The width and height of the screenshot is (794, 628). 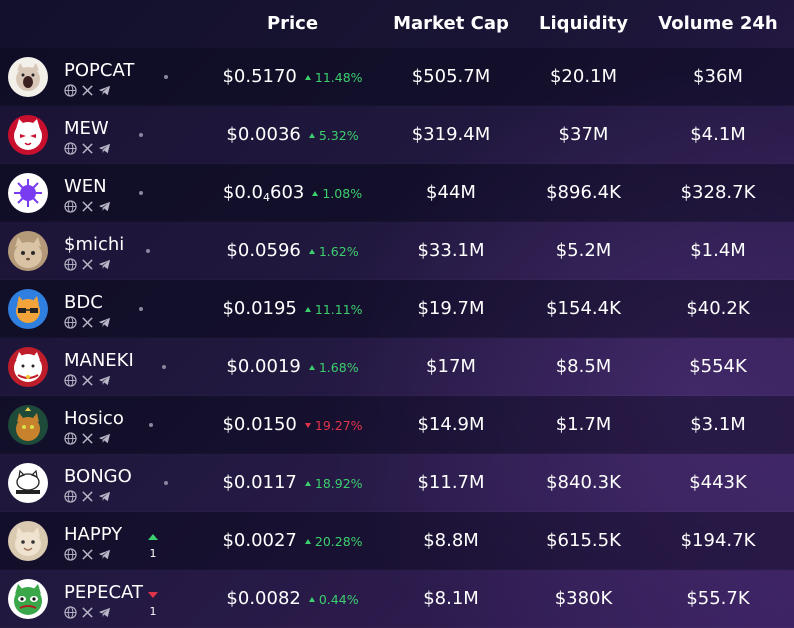 What do you see at coordinates (292, 309) in the screenshot?
I see `price-cell: $0.0195 11.11%` at bounding box center [292, 309].